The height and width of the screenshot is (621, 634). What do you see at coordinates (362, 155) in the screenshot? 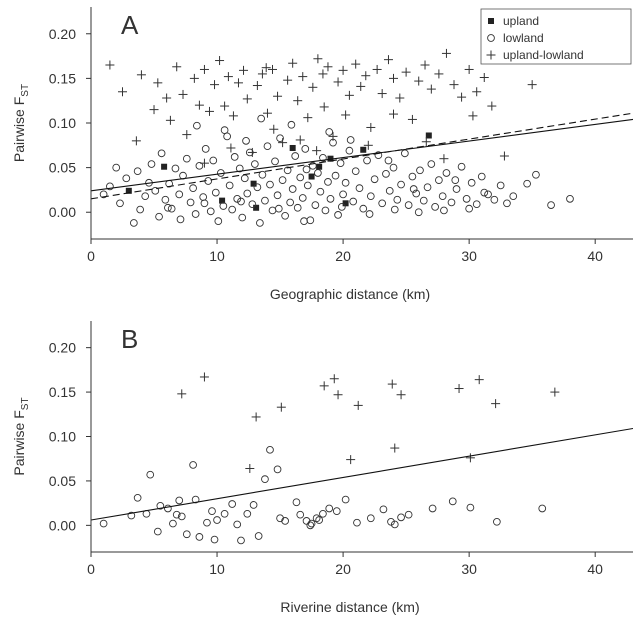
I see `trend-line` at bounding box center [362, 155].